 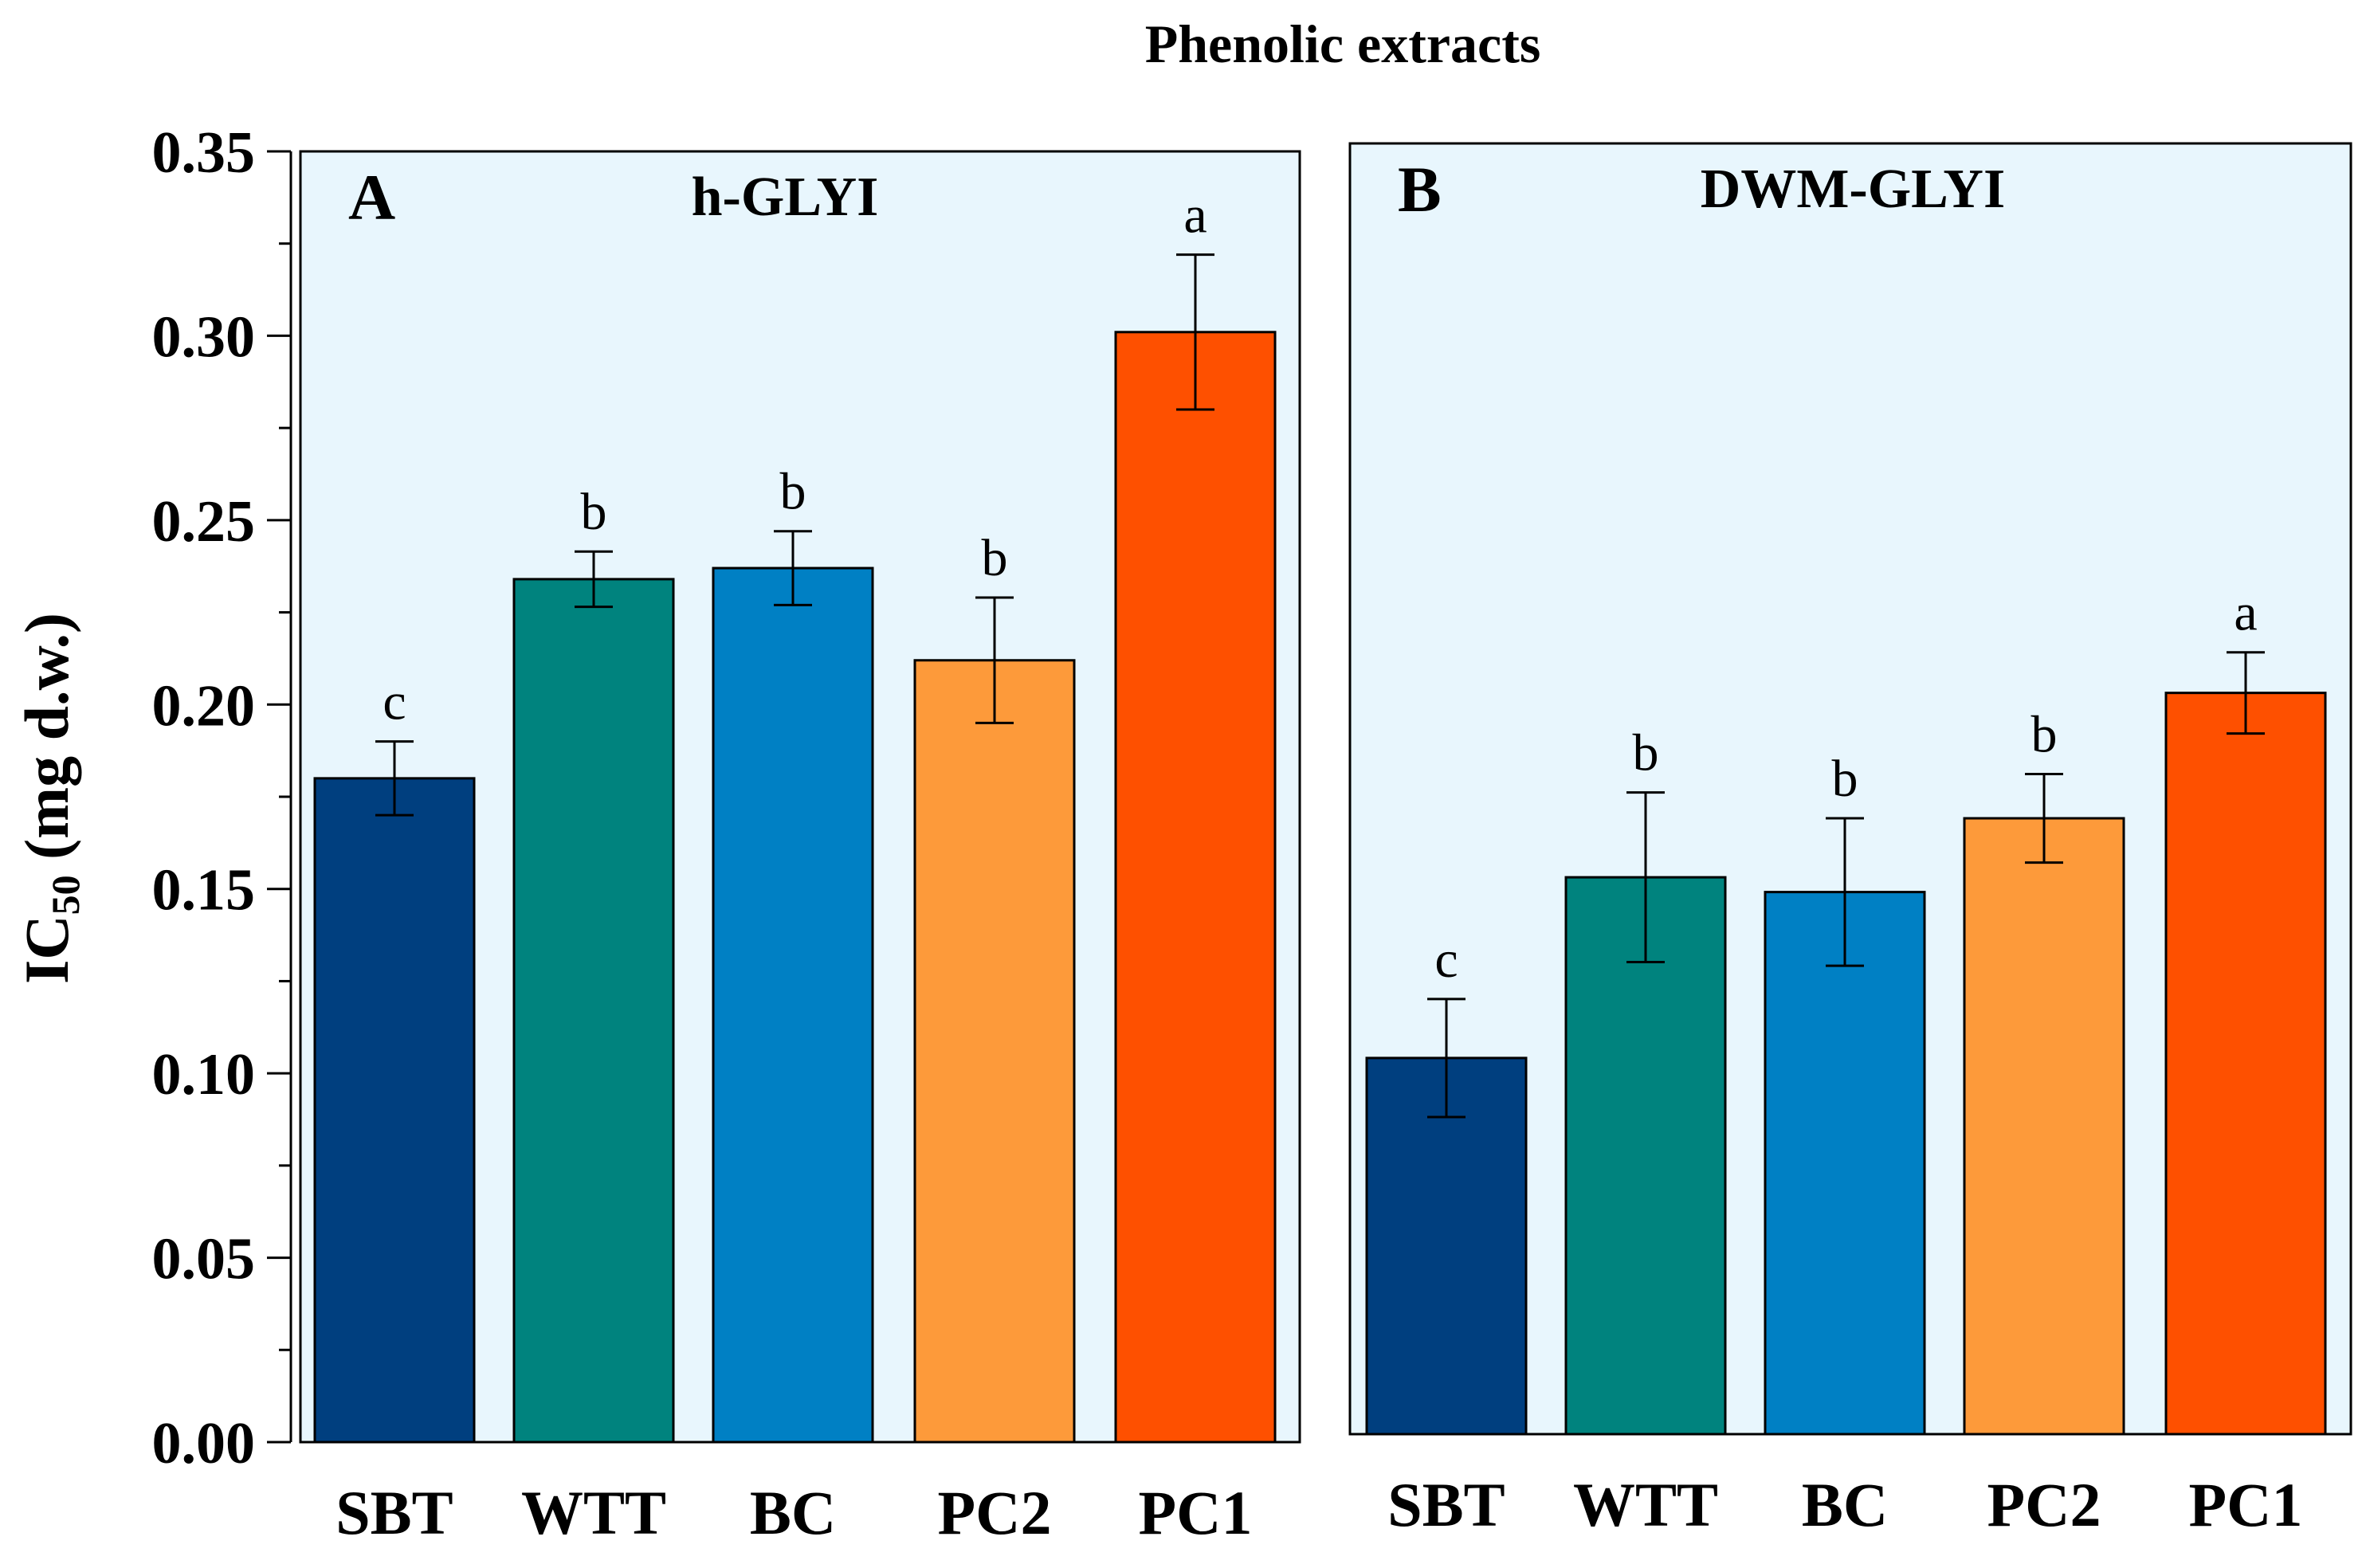 What do you see at coordinates (46, 949) in the screenshot?
I see `y-axis-label-main: IC` at bounding box center [46, 949].